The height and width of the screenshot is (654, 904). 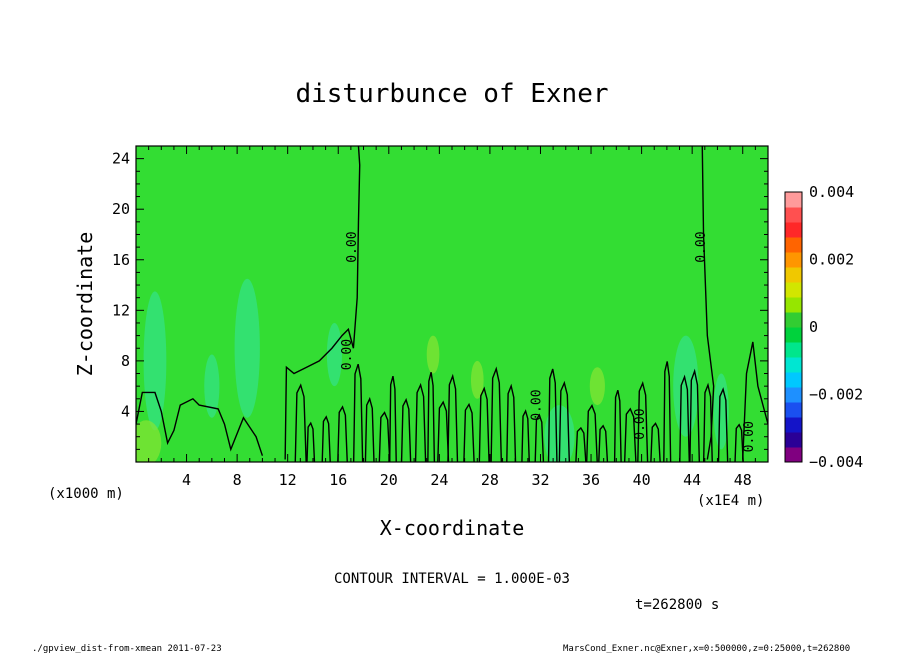 I want to click on y-tick-label: 24, so click(x=121, y=159).